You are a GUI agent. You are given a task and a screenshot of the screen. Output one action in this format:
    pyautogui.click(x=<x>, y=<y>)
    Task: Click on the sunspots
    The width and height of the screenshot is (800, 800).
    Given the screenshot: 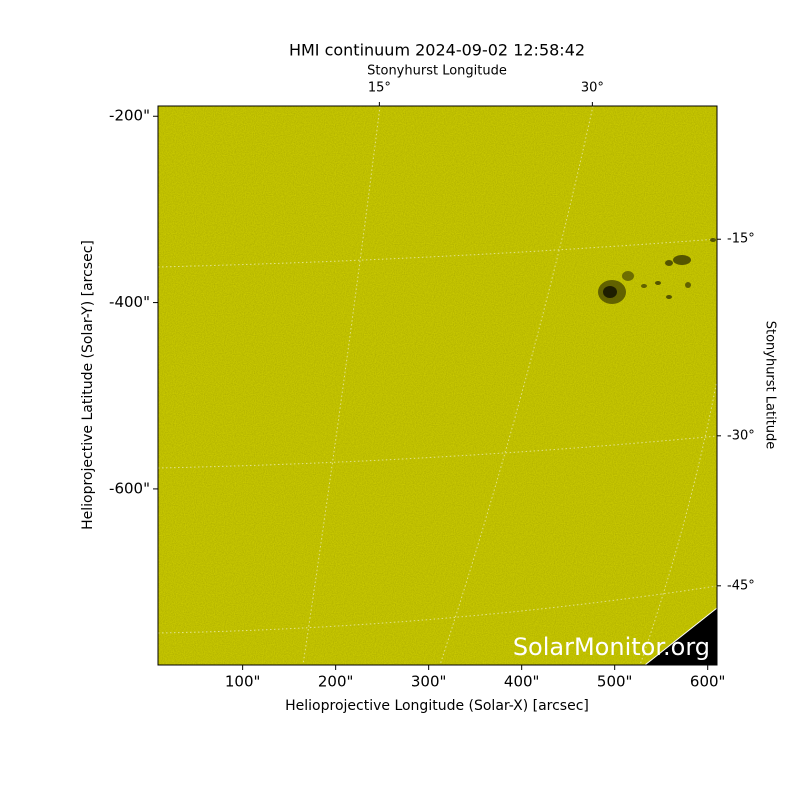 What is the action you would take?
    pyautogui.click(x=657, y=271)
    